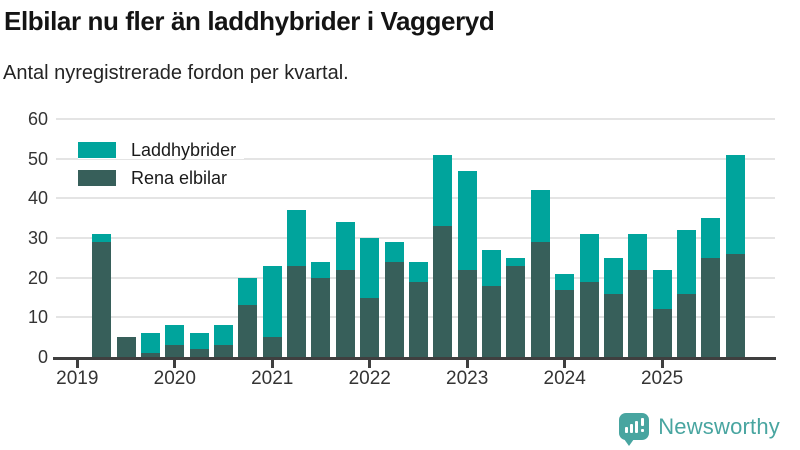  I want to click on y-axis-tick-label: 20, so click(37, 277).